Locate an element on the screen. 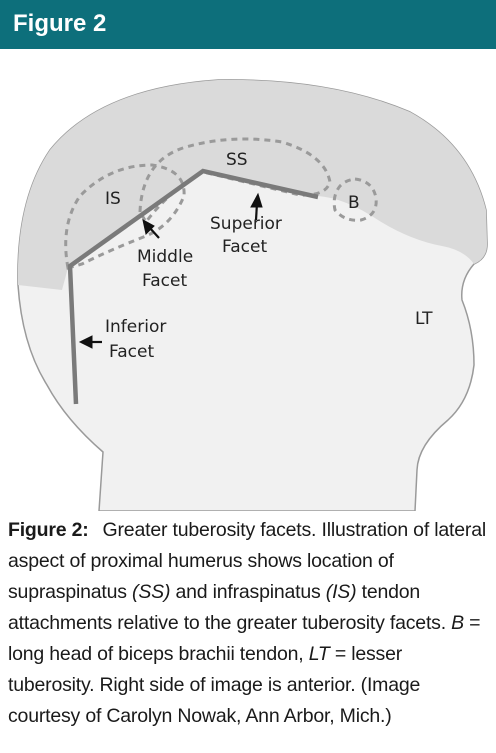 The image size is (496, 753). caption-label: Figure 2: is located at coordinates (48, 530).